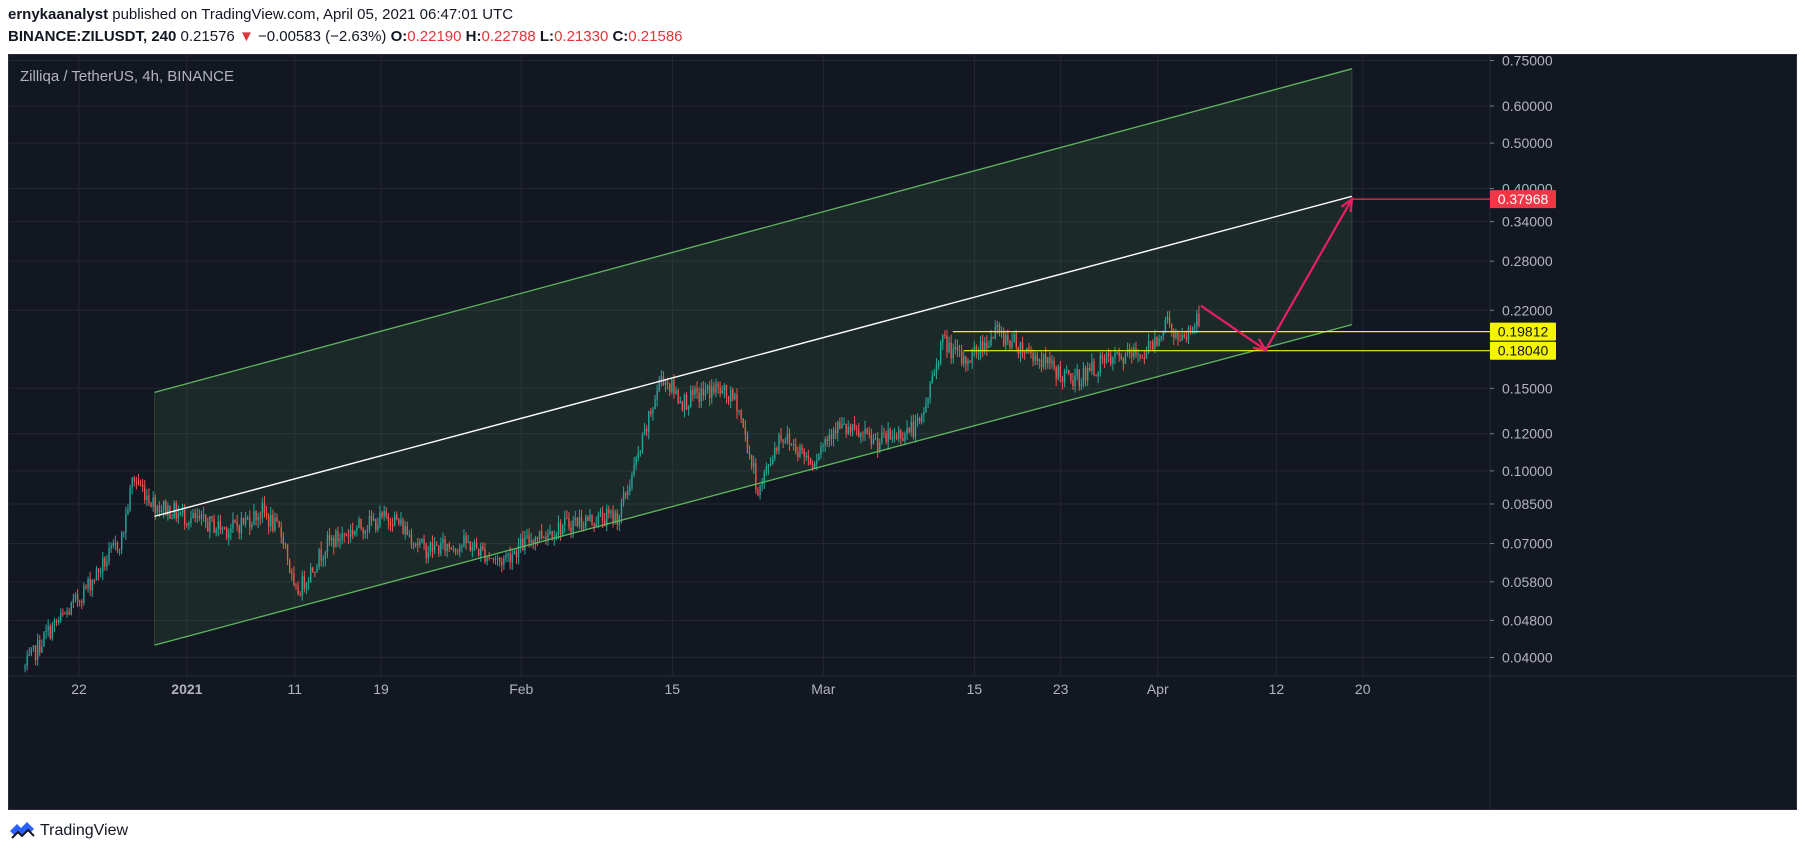  I want to click on time-tick-label: 11, so click(294, 689).